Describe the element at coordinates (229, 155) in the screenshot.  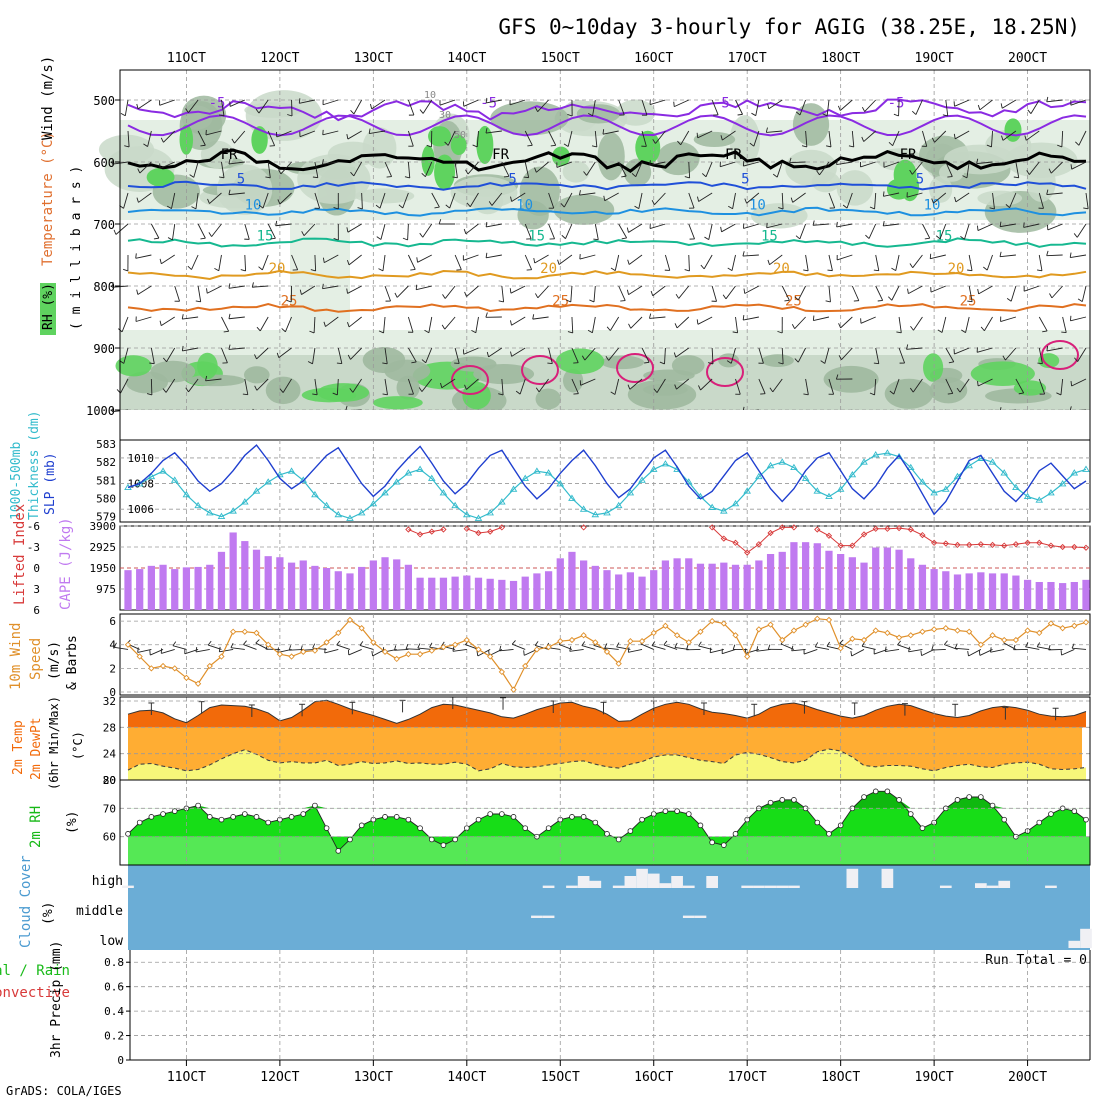
I see `isotherm-label: FR` at that location.